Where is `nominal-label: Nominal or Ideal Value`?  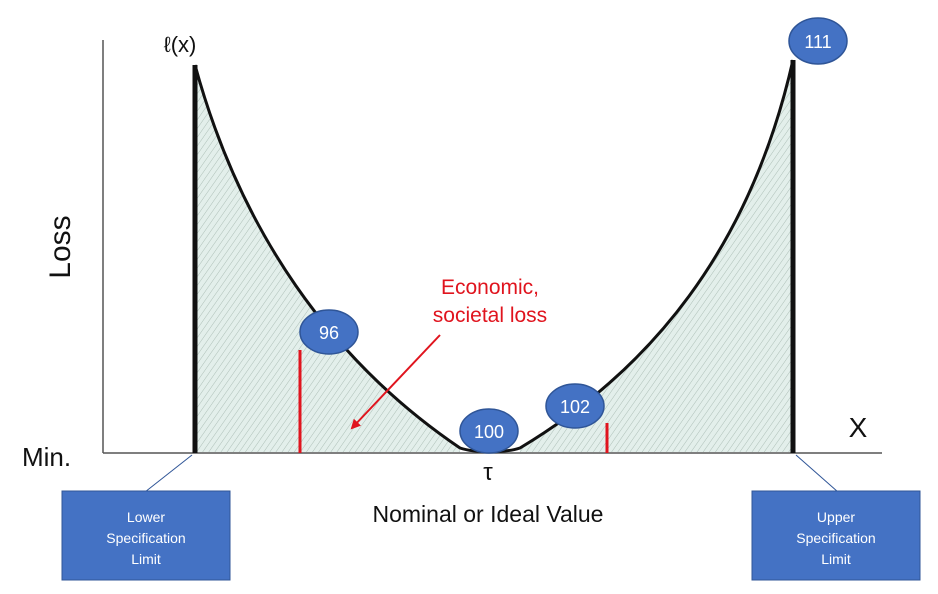 nominal-label: Nominal or Ideal Value is located at coordinates (488, 514).